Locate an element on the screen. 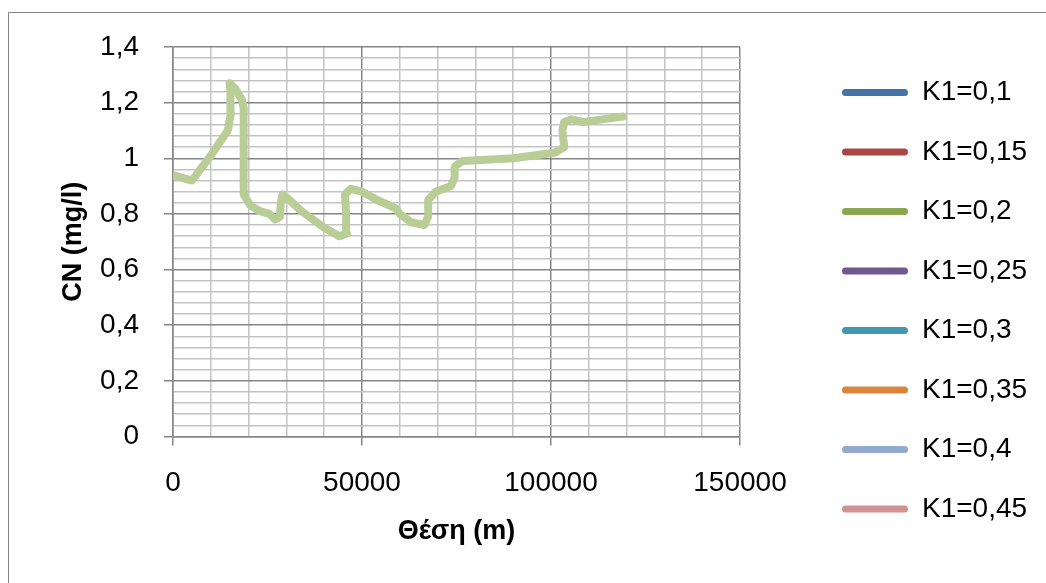 This screenshot has width=1046, height=583. legend-label: K1=0,2 is located at coordinates (967, 210).